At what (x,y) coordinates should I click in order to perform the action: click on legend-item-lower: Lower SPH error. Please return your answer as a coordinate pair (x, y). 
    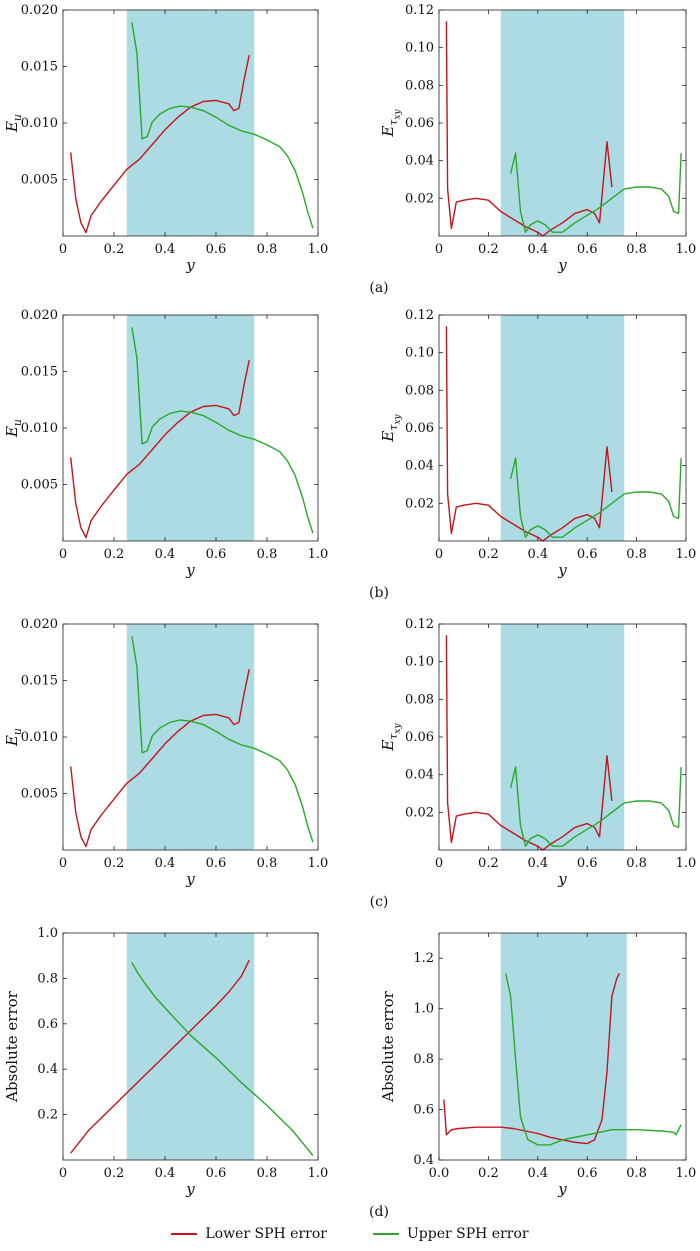
    Looking at the image, I should click on (249, 1234).